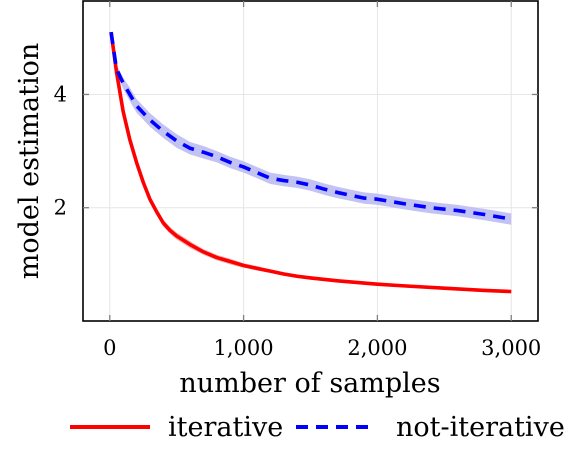  Describe the element at coordinates (511, 348) in the screenshot. I see `x-tick-label: 3,000` at that location.